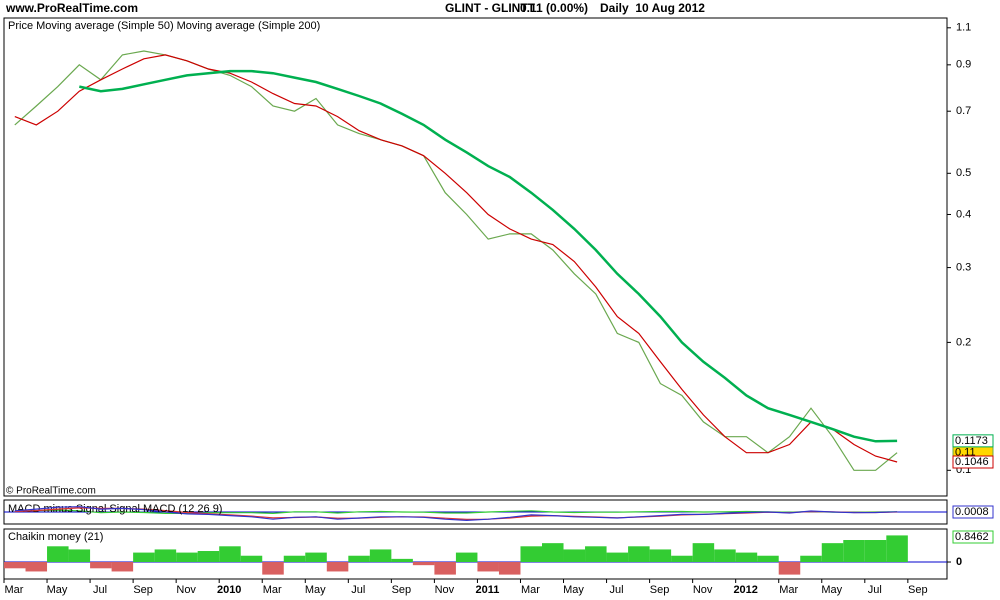 The width and height of the screenshot is (1000, 600). I want to click on legend-entry: MACD (12 26 9), so click(182, 509).